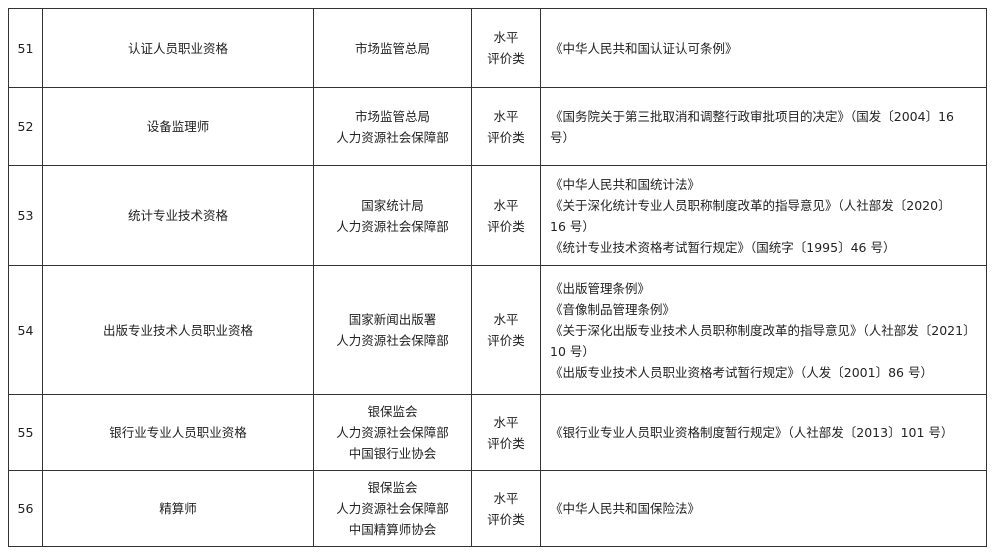 This screenshot has height=552, width=994. I want to click on department-cell: 银保监会人力资源社会保障部 中国银行业协会, so click(392, 432).